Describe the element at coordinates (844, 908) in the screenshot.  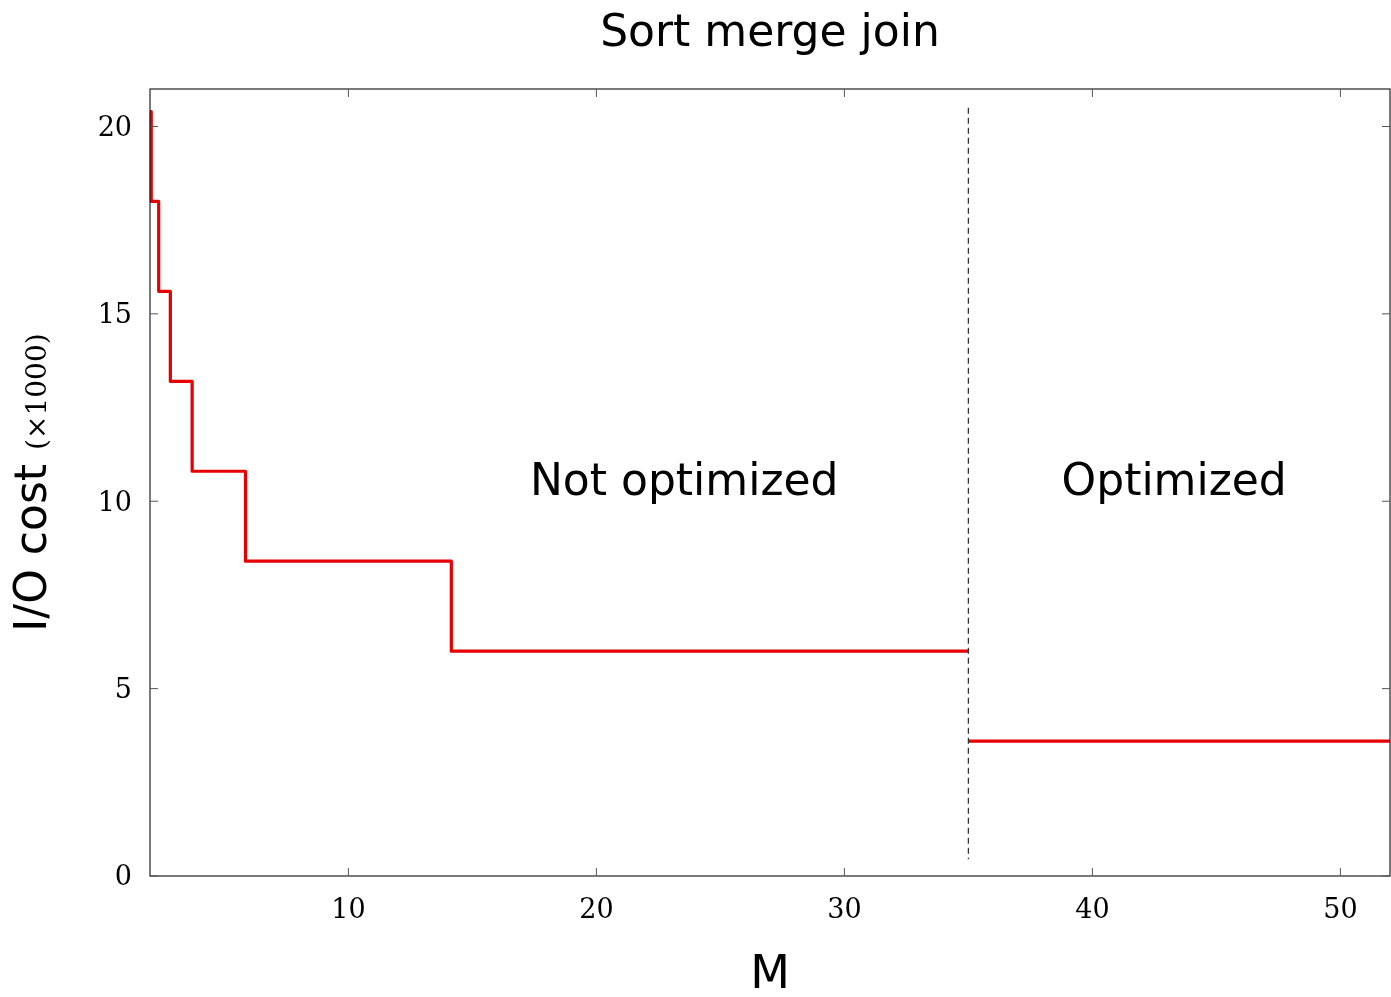
I see `x-tick-label: 30` at that location.